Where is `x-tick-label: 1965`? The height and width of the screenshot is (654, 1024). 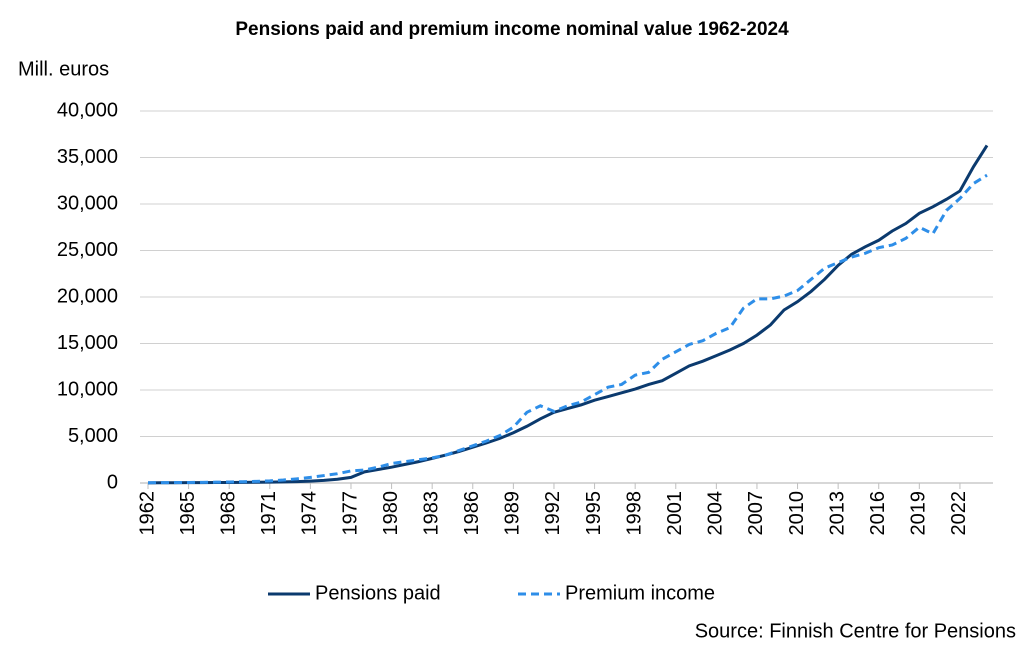
x-tick-label: 1965 is located at coordinates (188, 513).